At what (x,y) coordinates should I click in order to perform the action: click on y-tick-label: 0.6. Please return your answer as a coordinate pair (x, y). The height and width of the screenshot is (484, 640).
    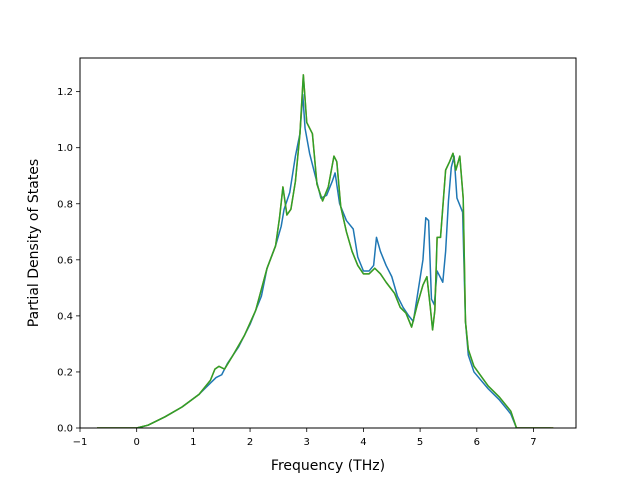
    Looking at the image, I should click on (65, 260).